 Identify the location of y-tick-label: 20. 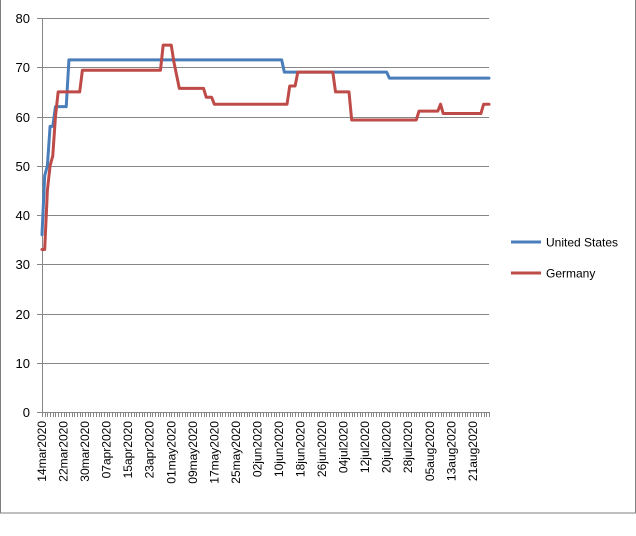
(23, 314).